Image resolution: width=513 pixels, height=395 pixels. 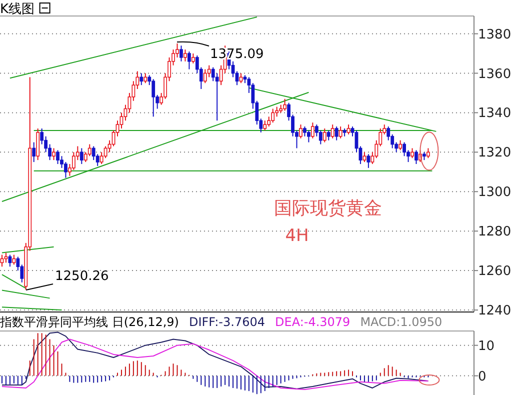 I want to click on y-tick-label: 1240, so click(x=495, y=311).